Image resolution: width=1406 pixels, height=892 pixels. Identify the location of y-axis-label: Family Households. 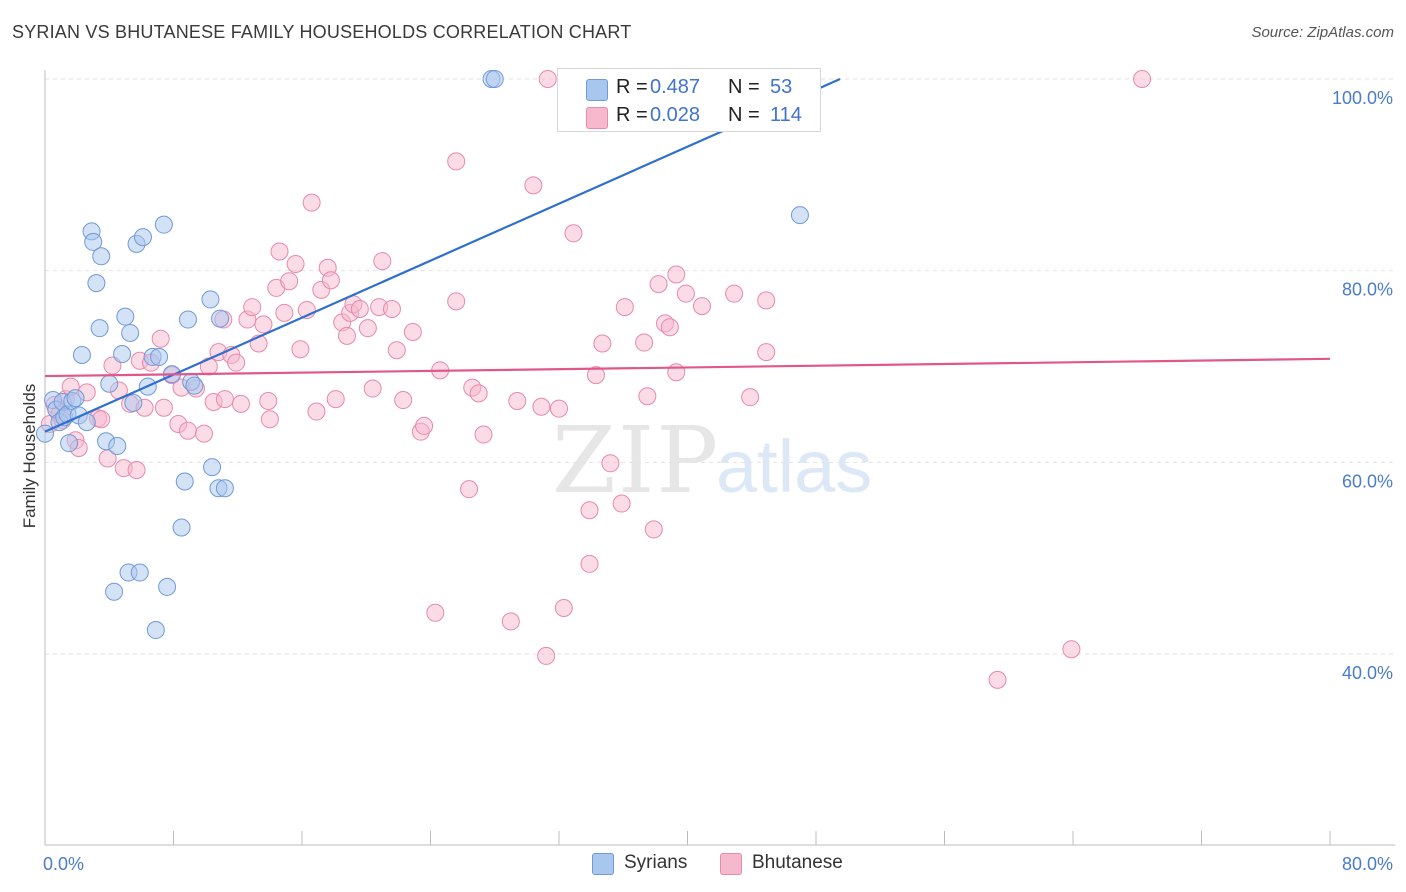
(29, 456).